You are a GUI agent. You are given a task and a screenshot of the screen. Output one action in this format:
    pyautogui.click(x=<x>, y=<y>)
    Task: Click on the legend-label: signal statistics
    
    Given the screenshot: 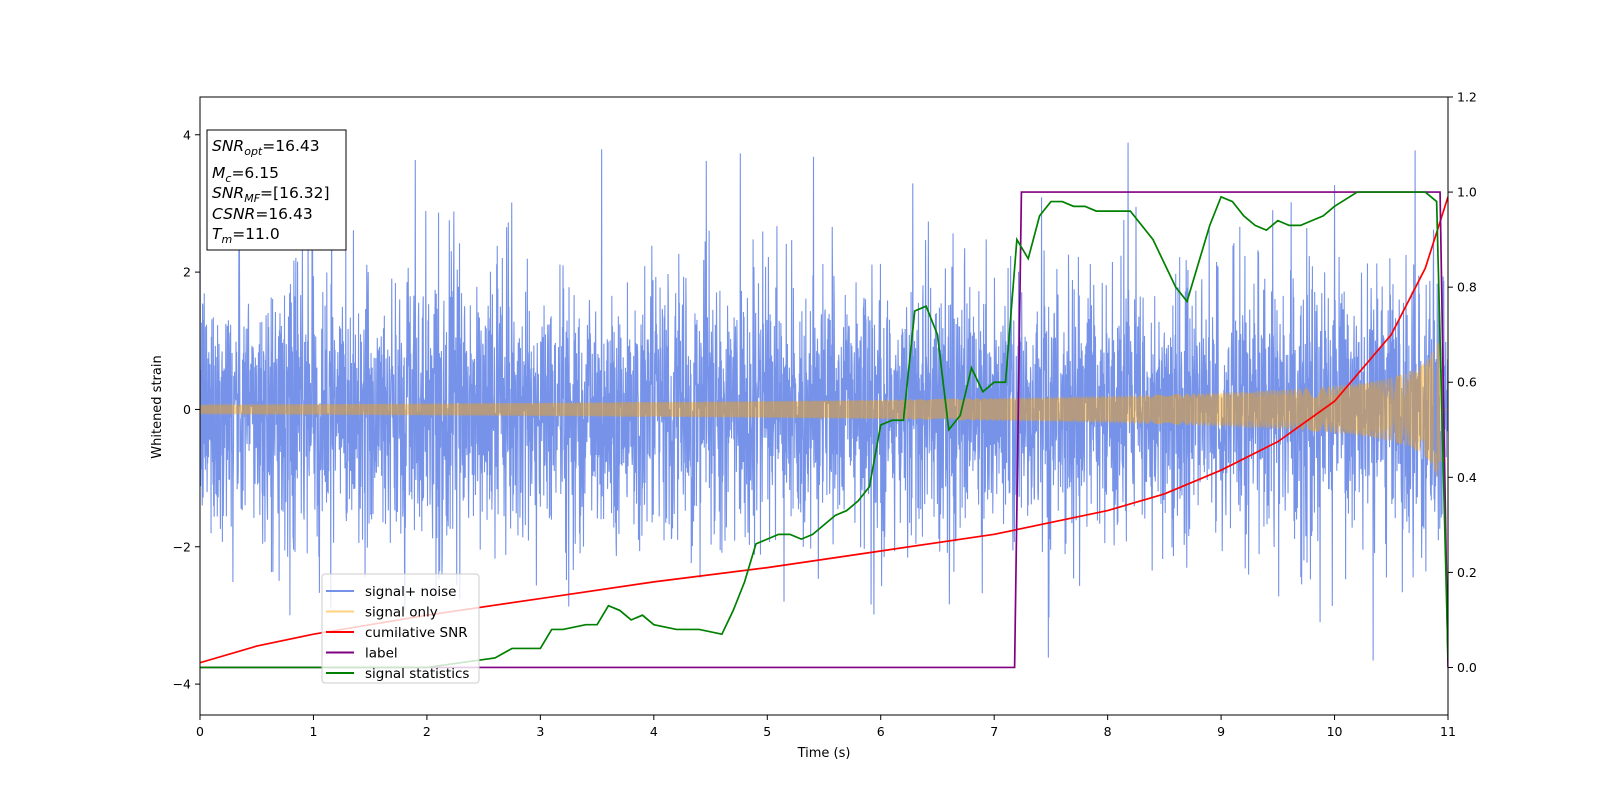 What is the action you would take?
    pyautogui.click(x=417, y=674)
    